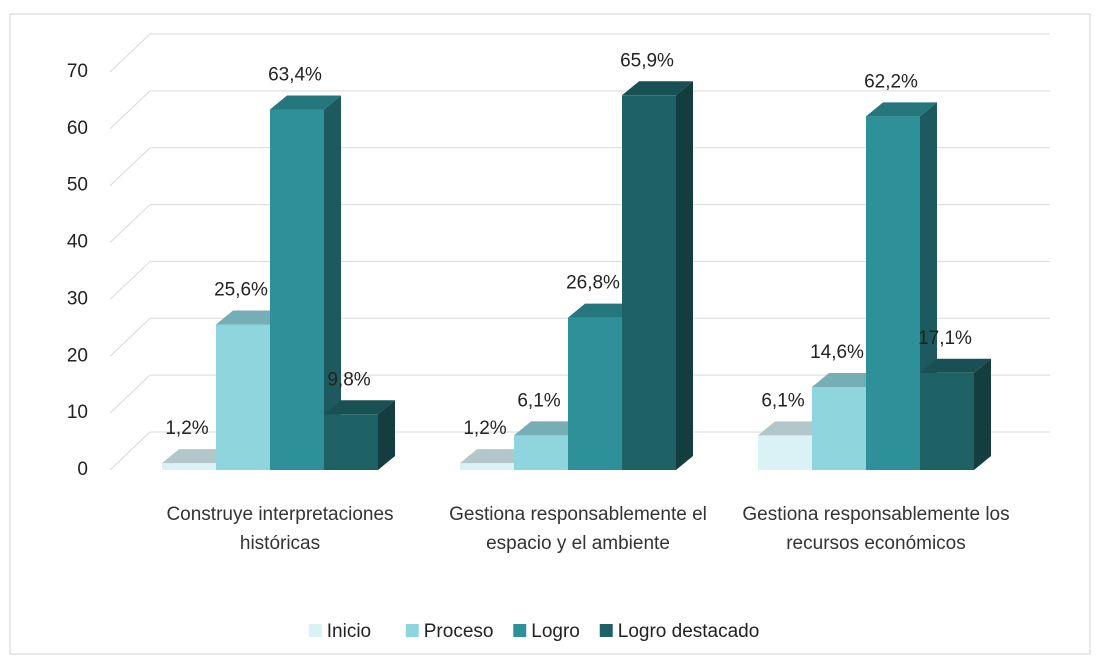 This screenshot has width=1099, height=662. What do you see at coordinates (459, 631) in the screenshot?
I see `legend-label: Proceso` at bounding box center [459, 631].